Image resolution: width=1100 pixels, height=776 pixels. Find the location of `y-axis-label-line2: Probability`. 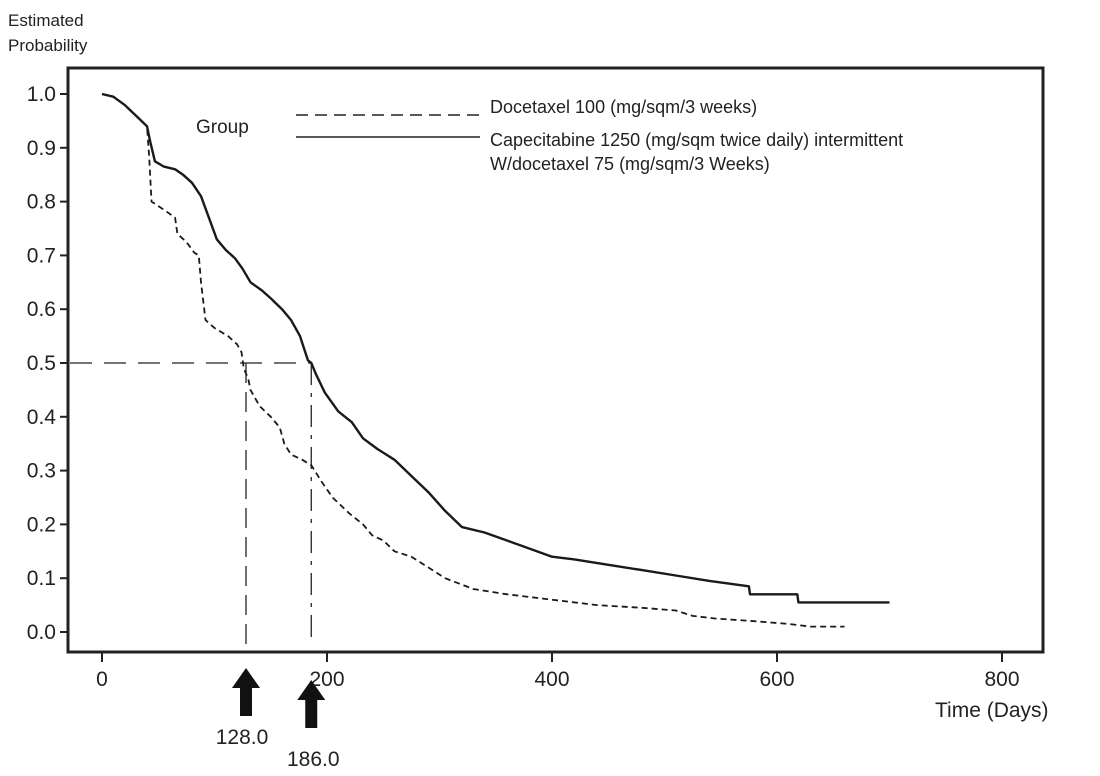

y-axis-label-line2: Probability is located at coordinates (48, 45).